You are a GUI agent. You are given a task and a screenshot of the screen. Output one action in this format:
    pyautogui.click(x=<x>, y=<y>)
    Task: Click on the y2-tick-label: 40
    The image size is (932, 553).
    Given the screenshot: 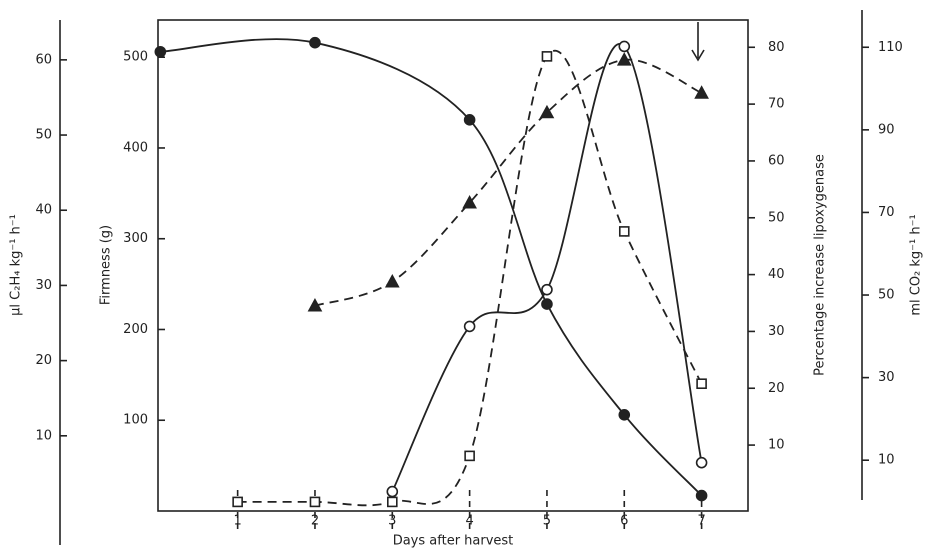 What is the action you would take?
    pyautogui.click(x=776, y=274)
    